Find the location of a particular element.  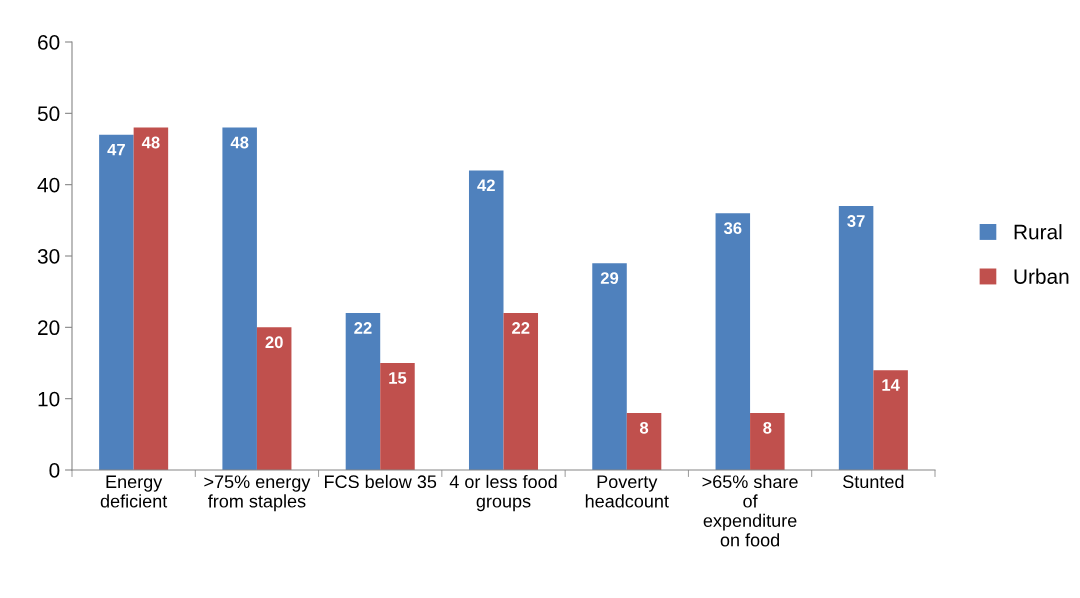

data-label: 36 is located at coordinates (732, 228).